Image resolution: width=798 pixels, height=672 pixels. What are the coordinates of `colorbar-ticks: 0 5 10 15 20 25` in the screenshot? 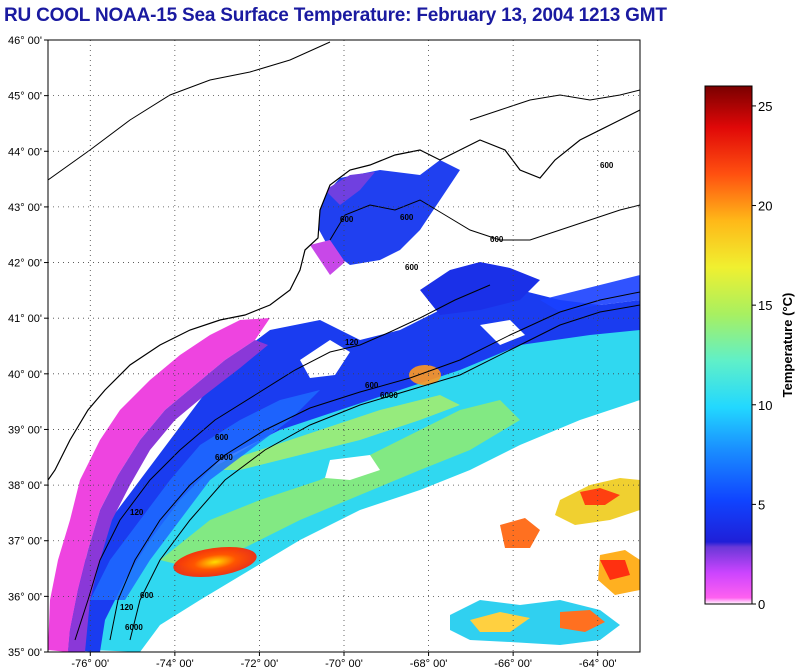 It's located at (762, 355).